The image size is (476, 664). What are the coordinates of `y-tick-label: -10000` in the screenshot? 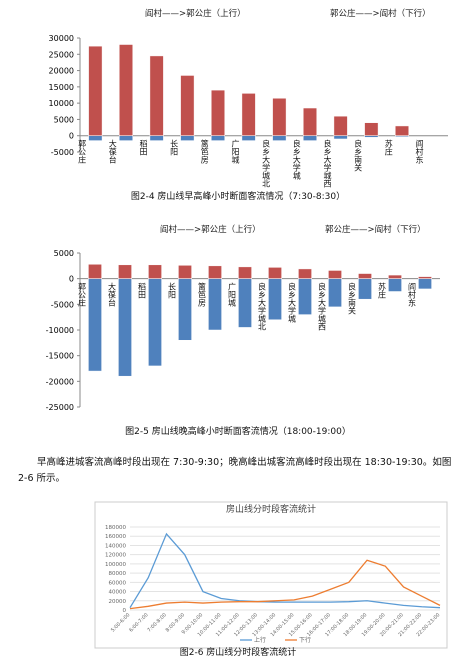 It's located at (60, 330).